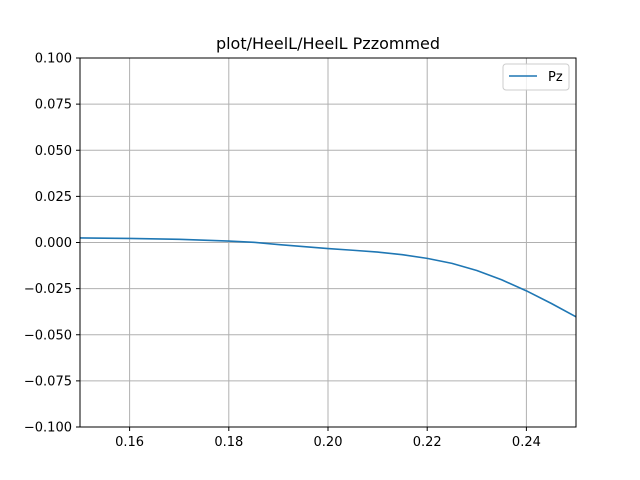  Describe the element at coordinates (53, 151) in the screenshot. I see `y-tick-label: 0.050` at that location.